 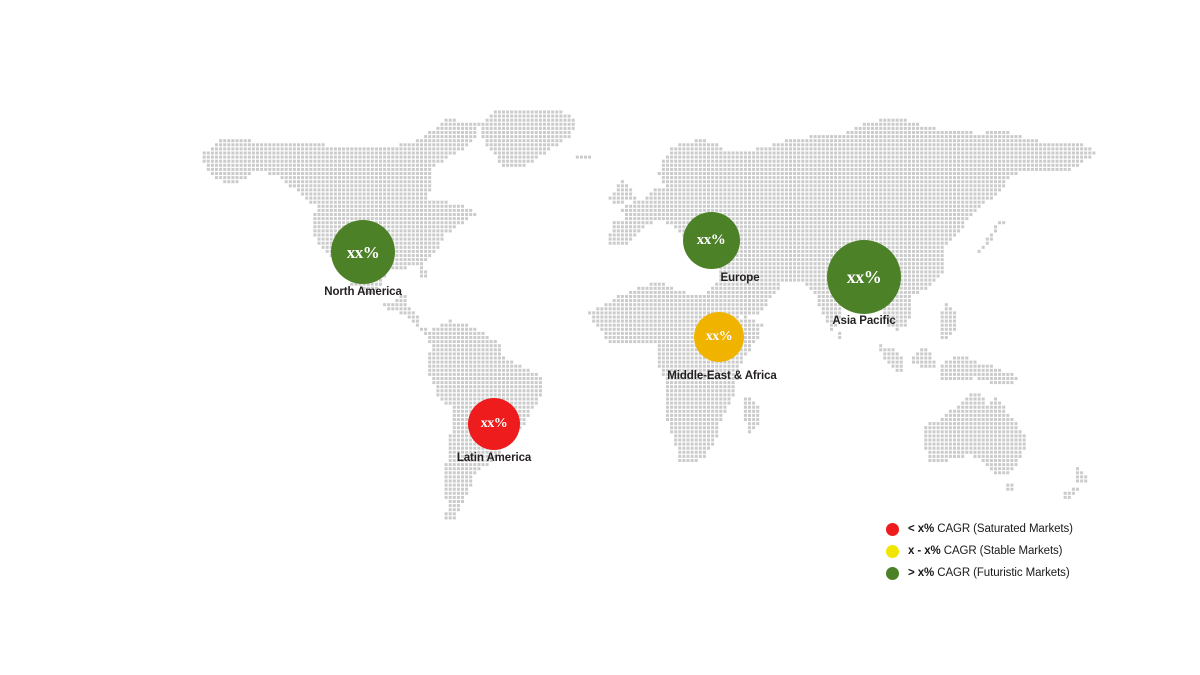 I want to click on bubble-europe: xx%, so click(x=711, y=240).